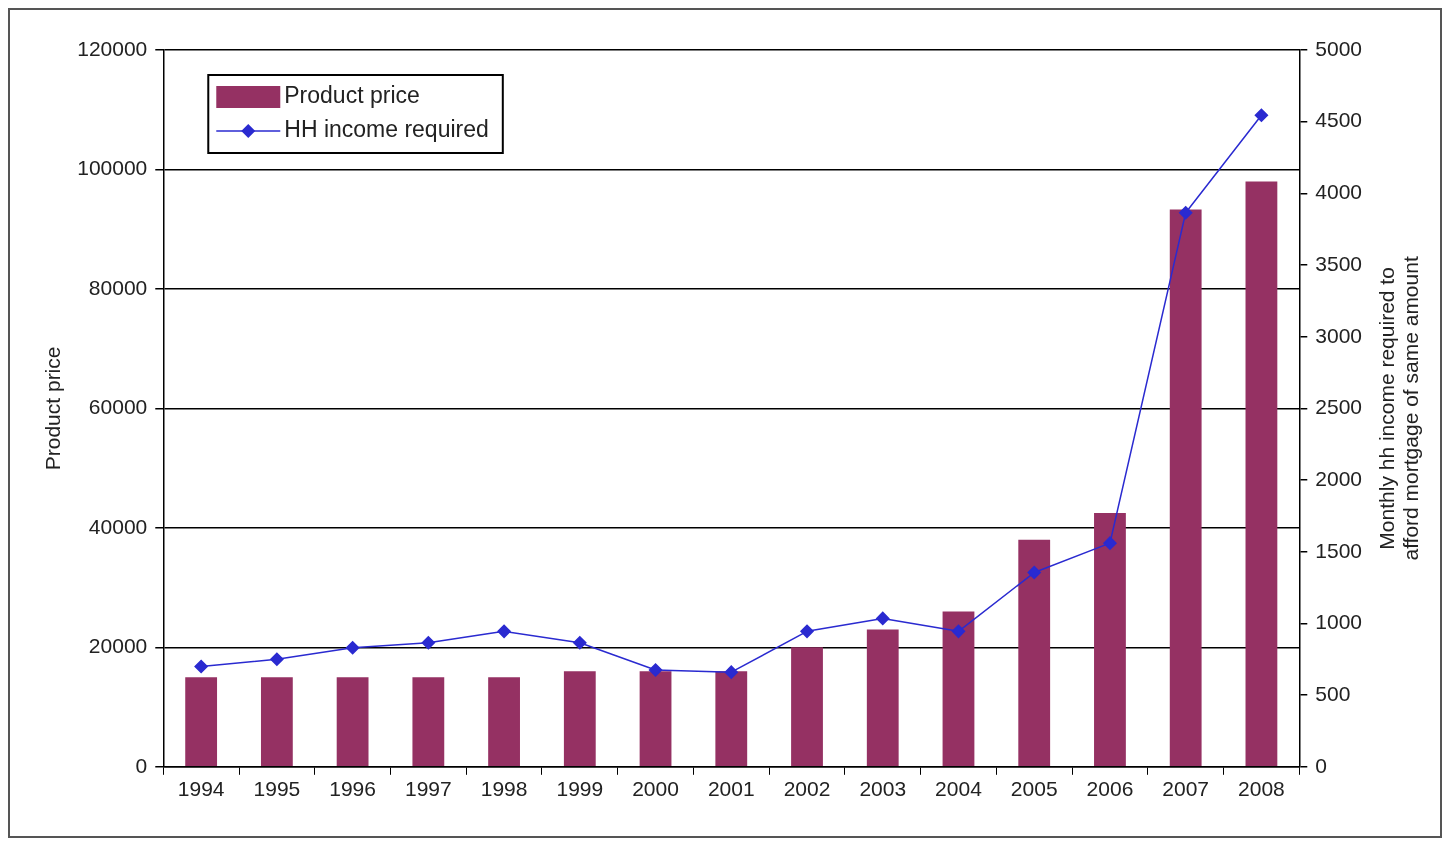  What do you see at coordinates (1338, 120) in the screenshot?
I see `y2-tick-label: 4500` at bounding box center [1338, 120].